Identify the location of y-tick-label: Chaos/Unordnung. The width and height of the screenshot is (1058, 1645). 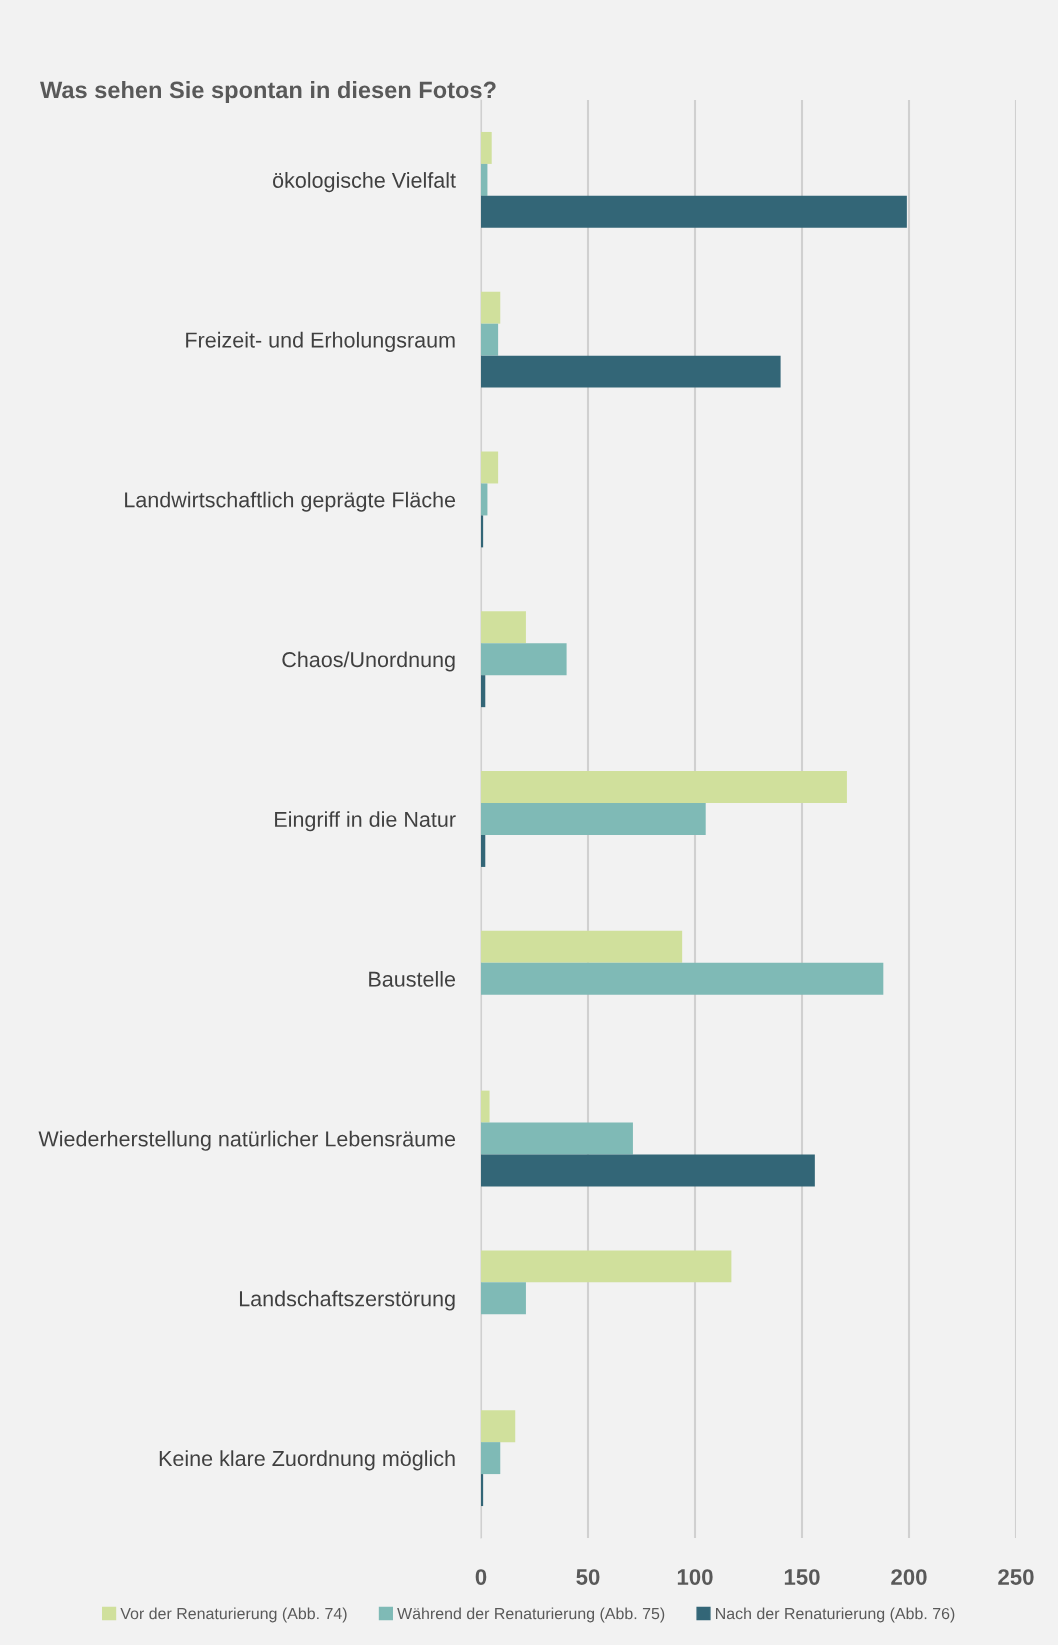
(368, 661).